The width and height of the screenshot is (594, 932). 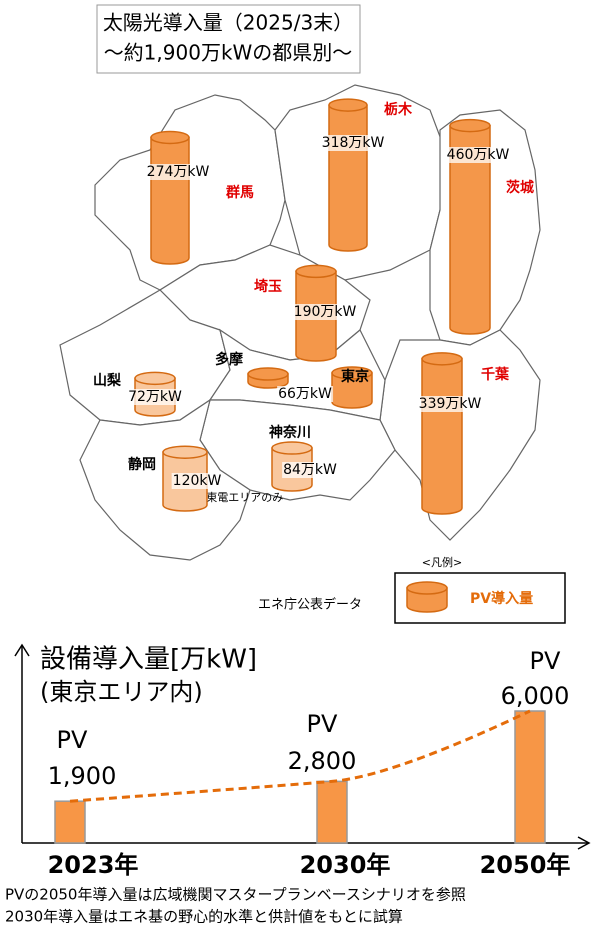 What do you see at coordinates (310, 605) in the screenshot?
I see `source: エネ庁公表データ` at bounding box center [310, 605].